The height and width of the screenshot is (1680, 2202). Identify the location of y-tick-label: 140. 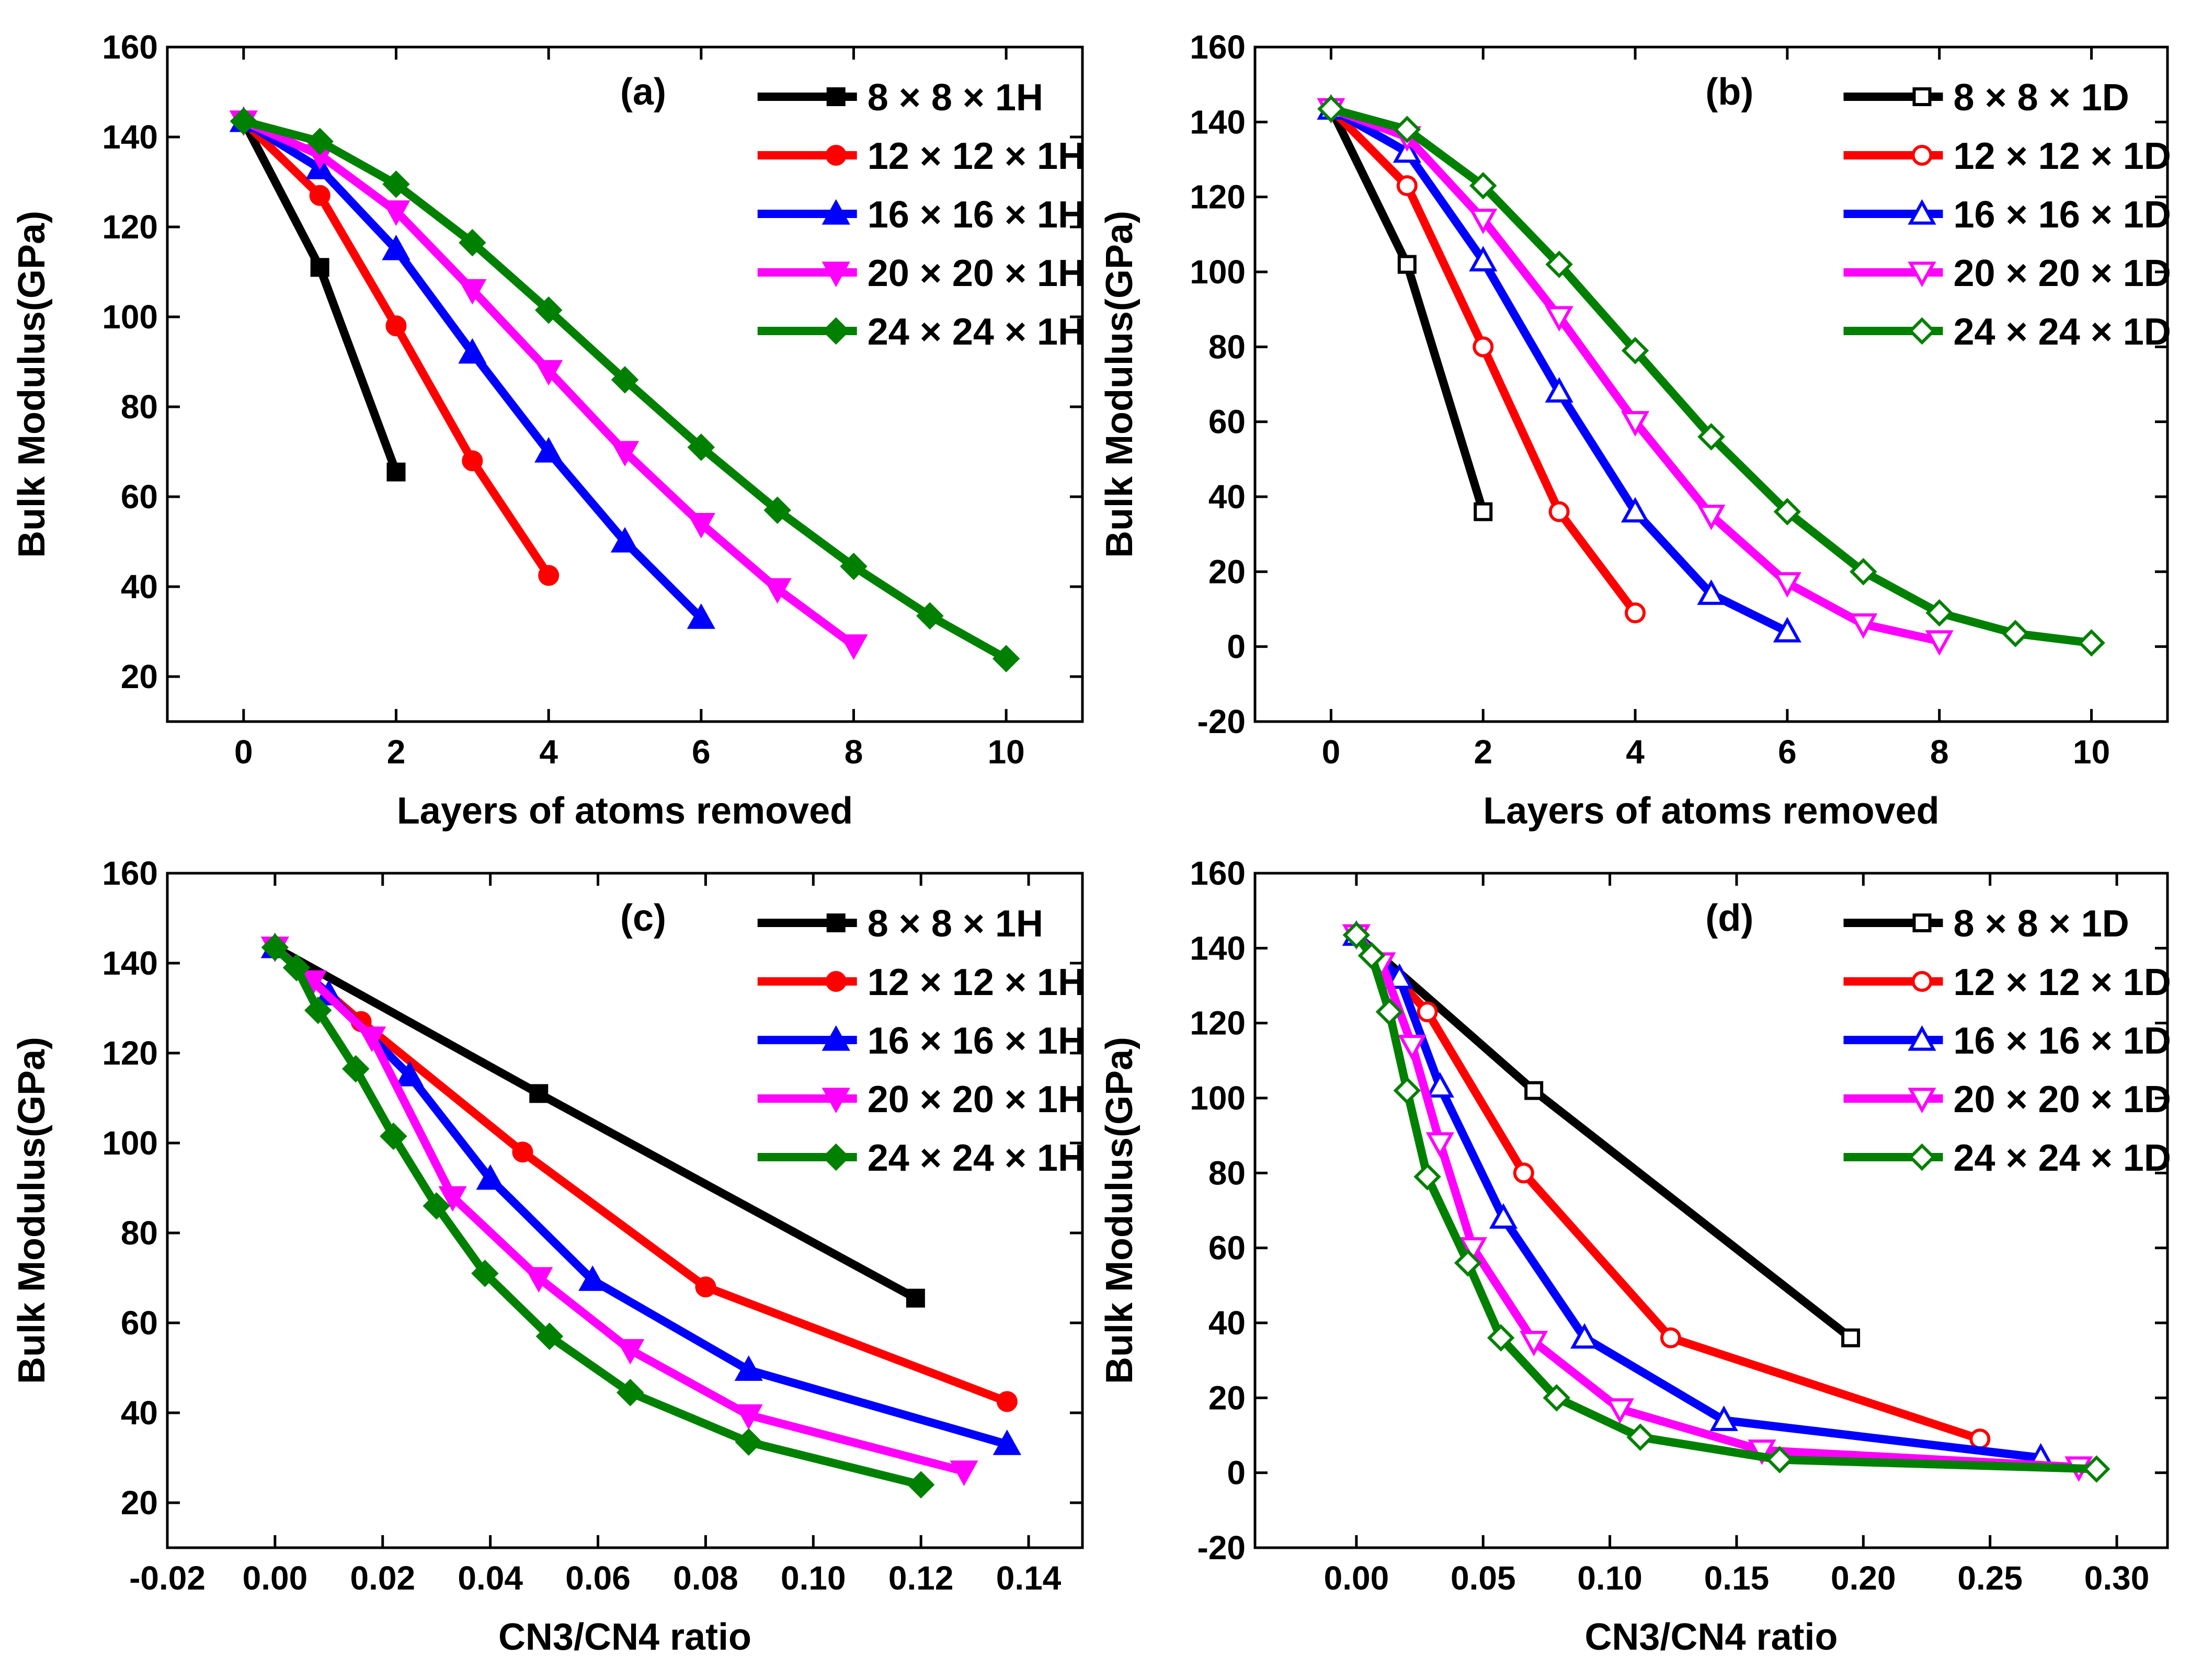
(1218, 948).